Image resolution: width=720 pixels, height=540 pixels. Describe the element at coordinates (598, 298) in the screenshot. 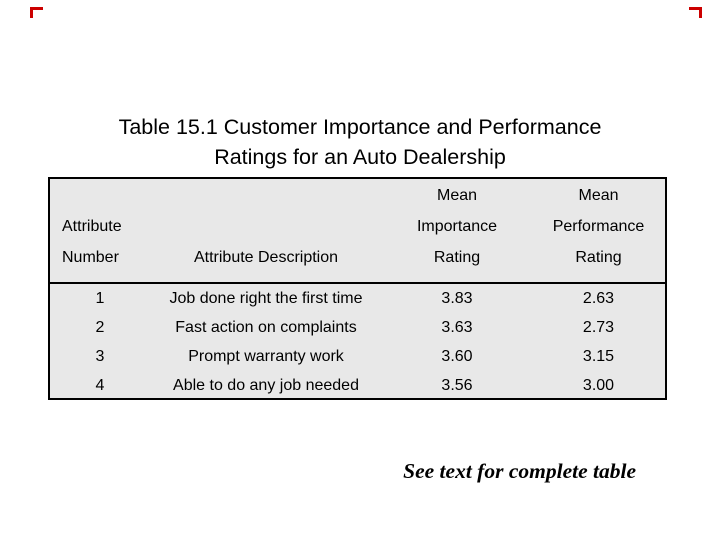

I see `cell-performance-rating: 2.63` at that location.